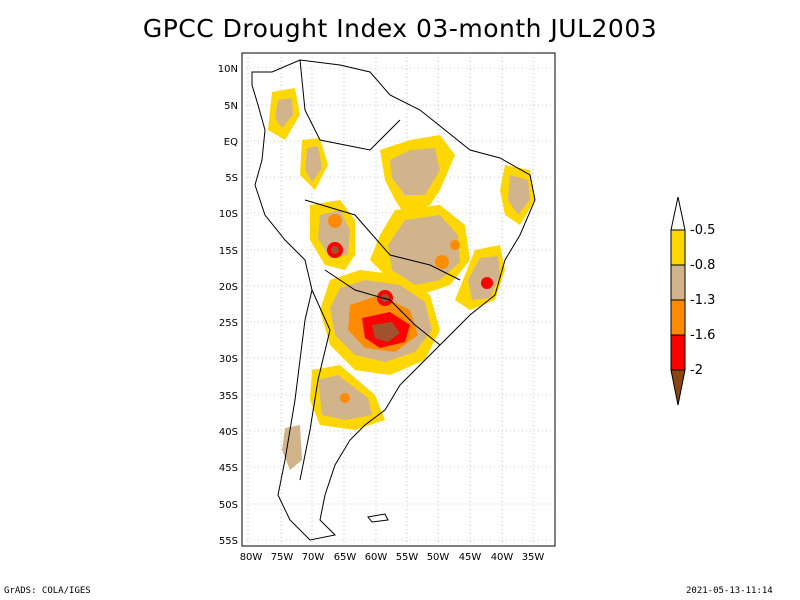 This screenshot has width=800, height=600. I want to click on lat-label: 55S, so click(228, 541).